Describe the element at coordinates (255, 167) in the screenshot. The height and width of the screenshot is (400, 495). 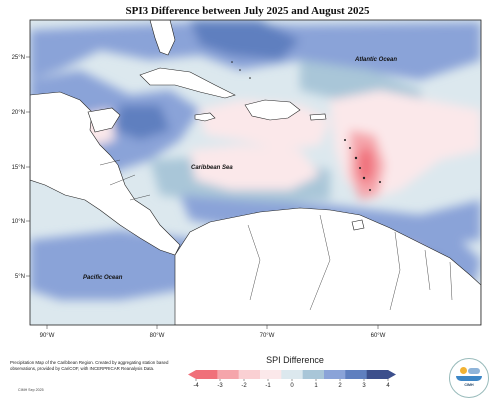
I see `dry-region-central` at that location.